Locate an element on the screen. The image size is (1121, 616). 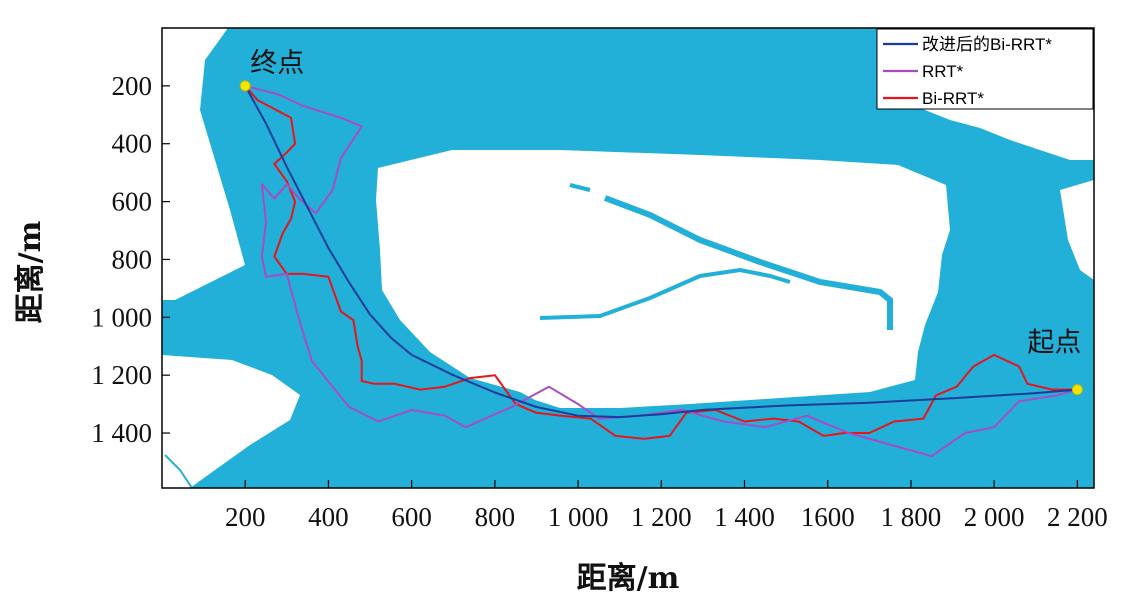
y-axis-ticks: 200 400 600 800 1 000 1 200 1 400 is located at coordinates (130, 259).